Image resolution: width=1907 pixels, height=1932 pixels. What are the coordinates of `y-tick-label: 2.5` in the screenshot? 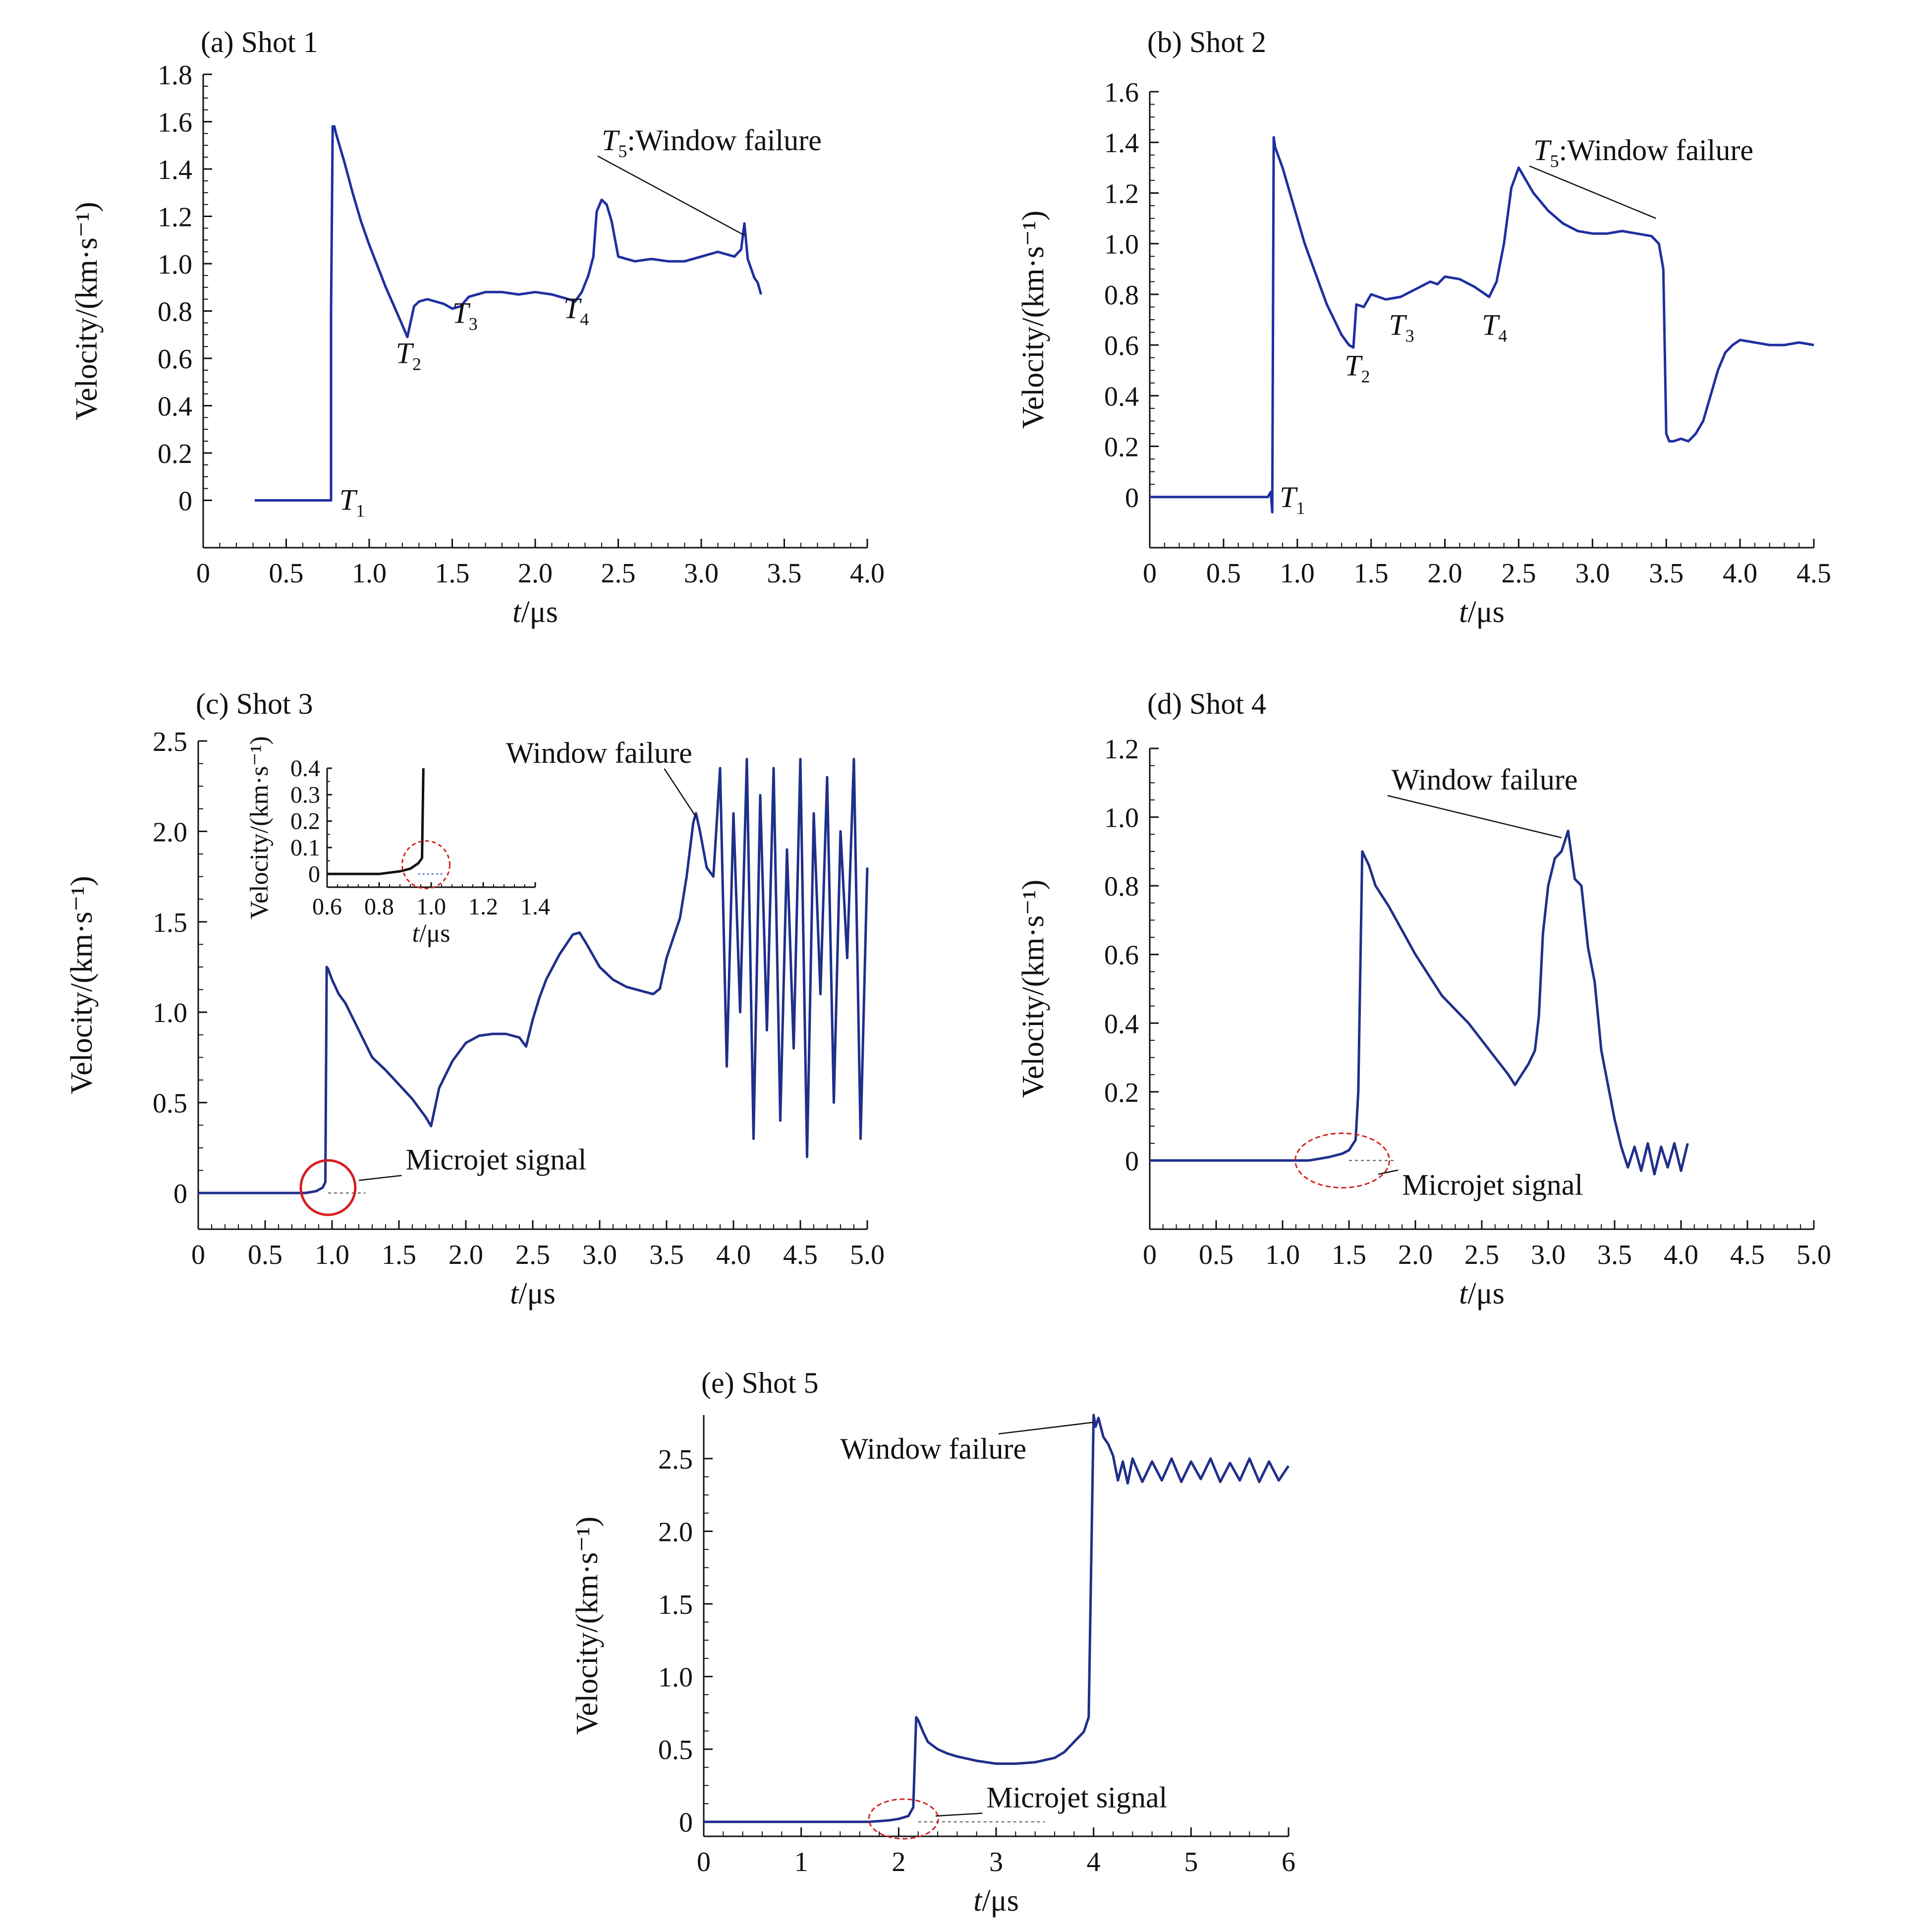 It's located at (170, 742).